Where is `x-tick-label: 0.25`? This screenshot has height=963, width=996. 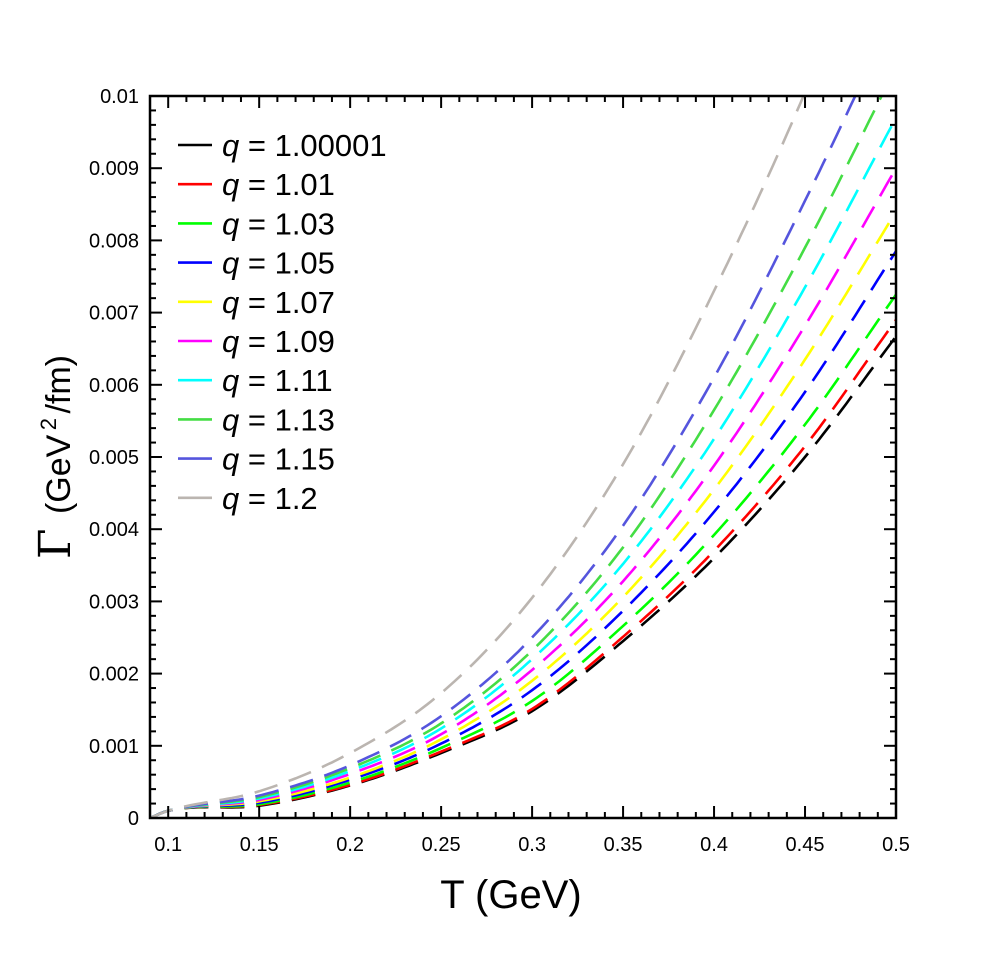
x-tick-label: 0.25 is located at coordinates (441, 845).